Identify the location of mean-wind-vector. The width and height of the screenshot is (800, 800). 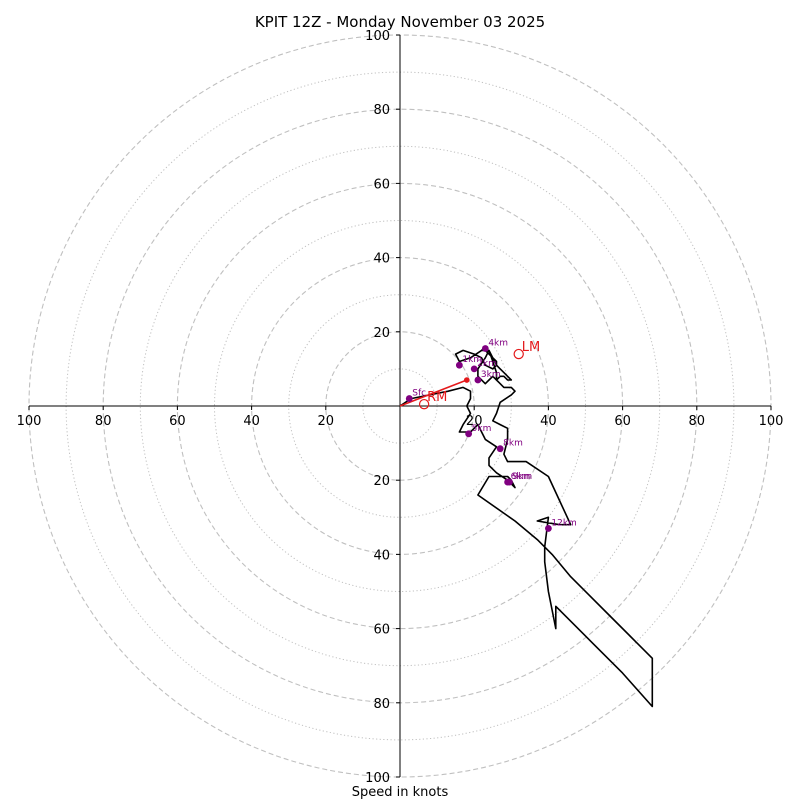
(433, 393).